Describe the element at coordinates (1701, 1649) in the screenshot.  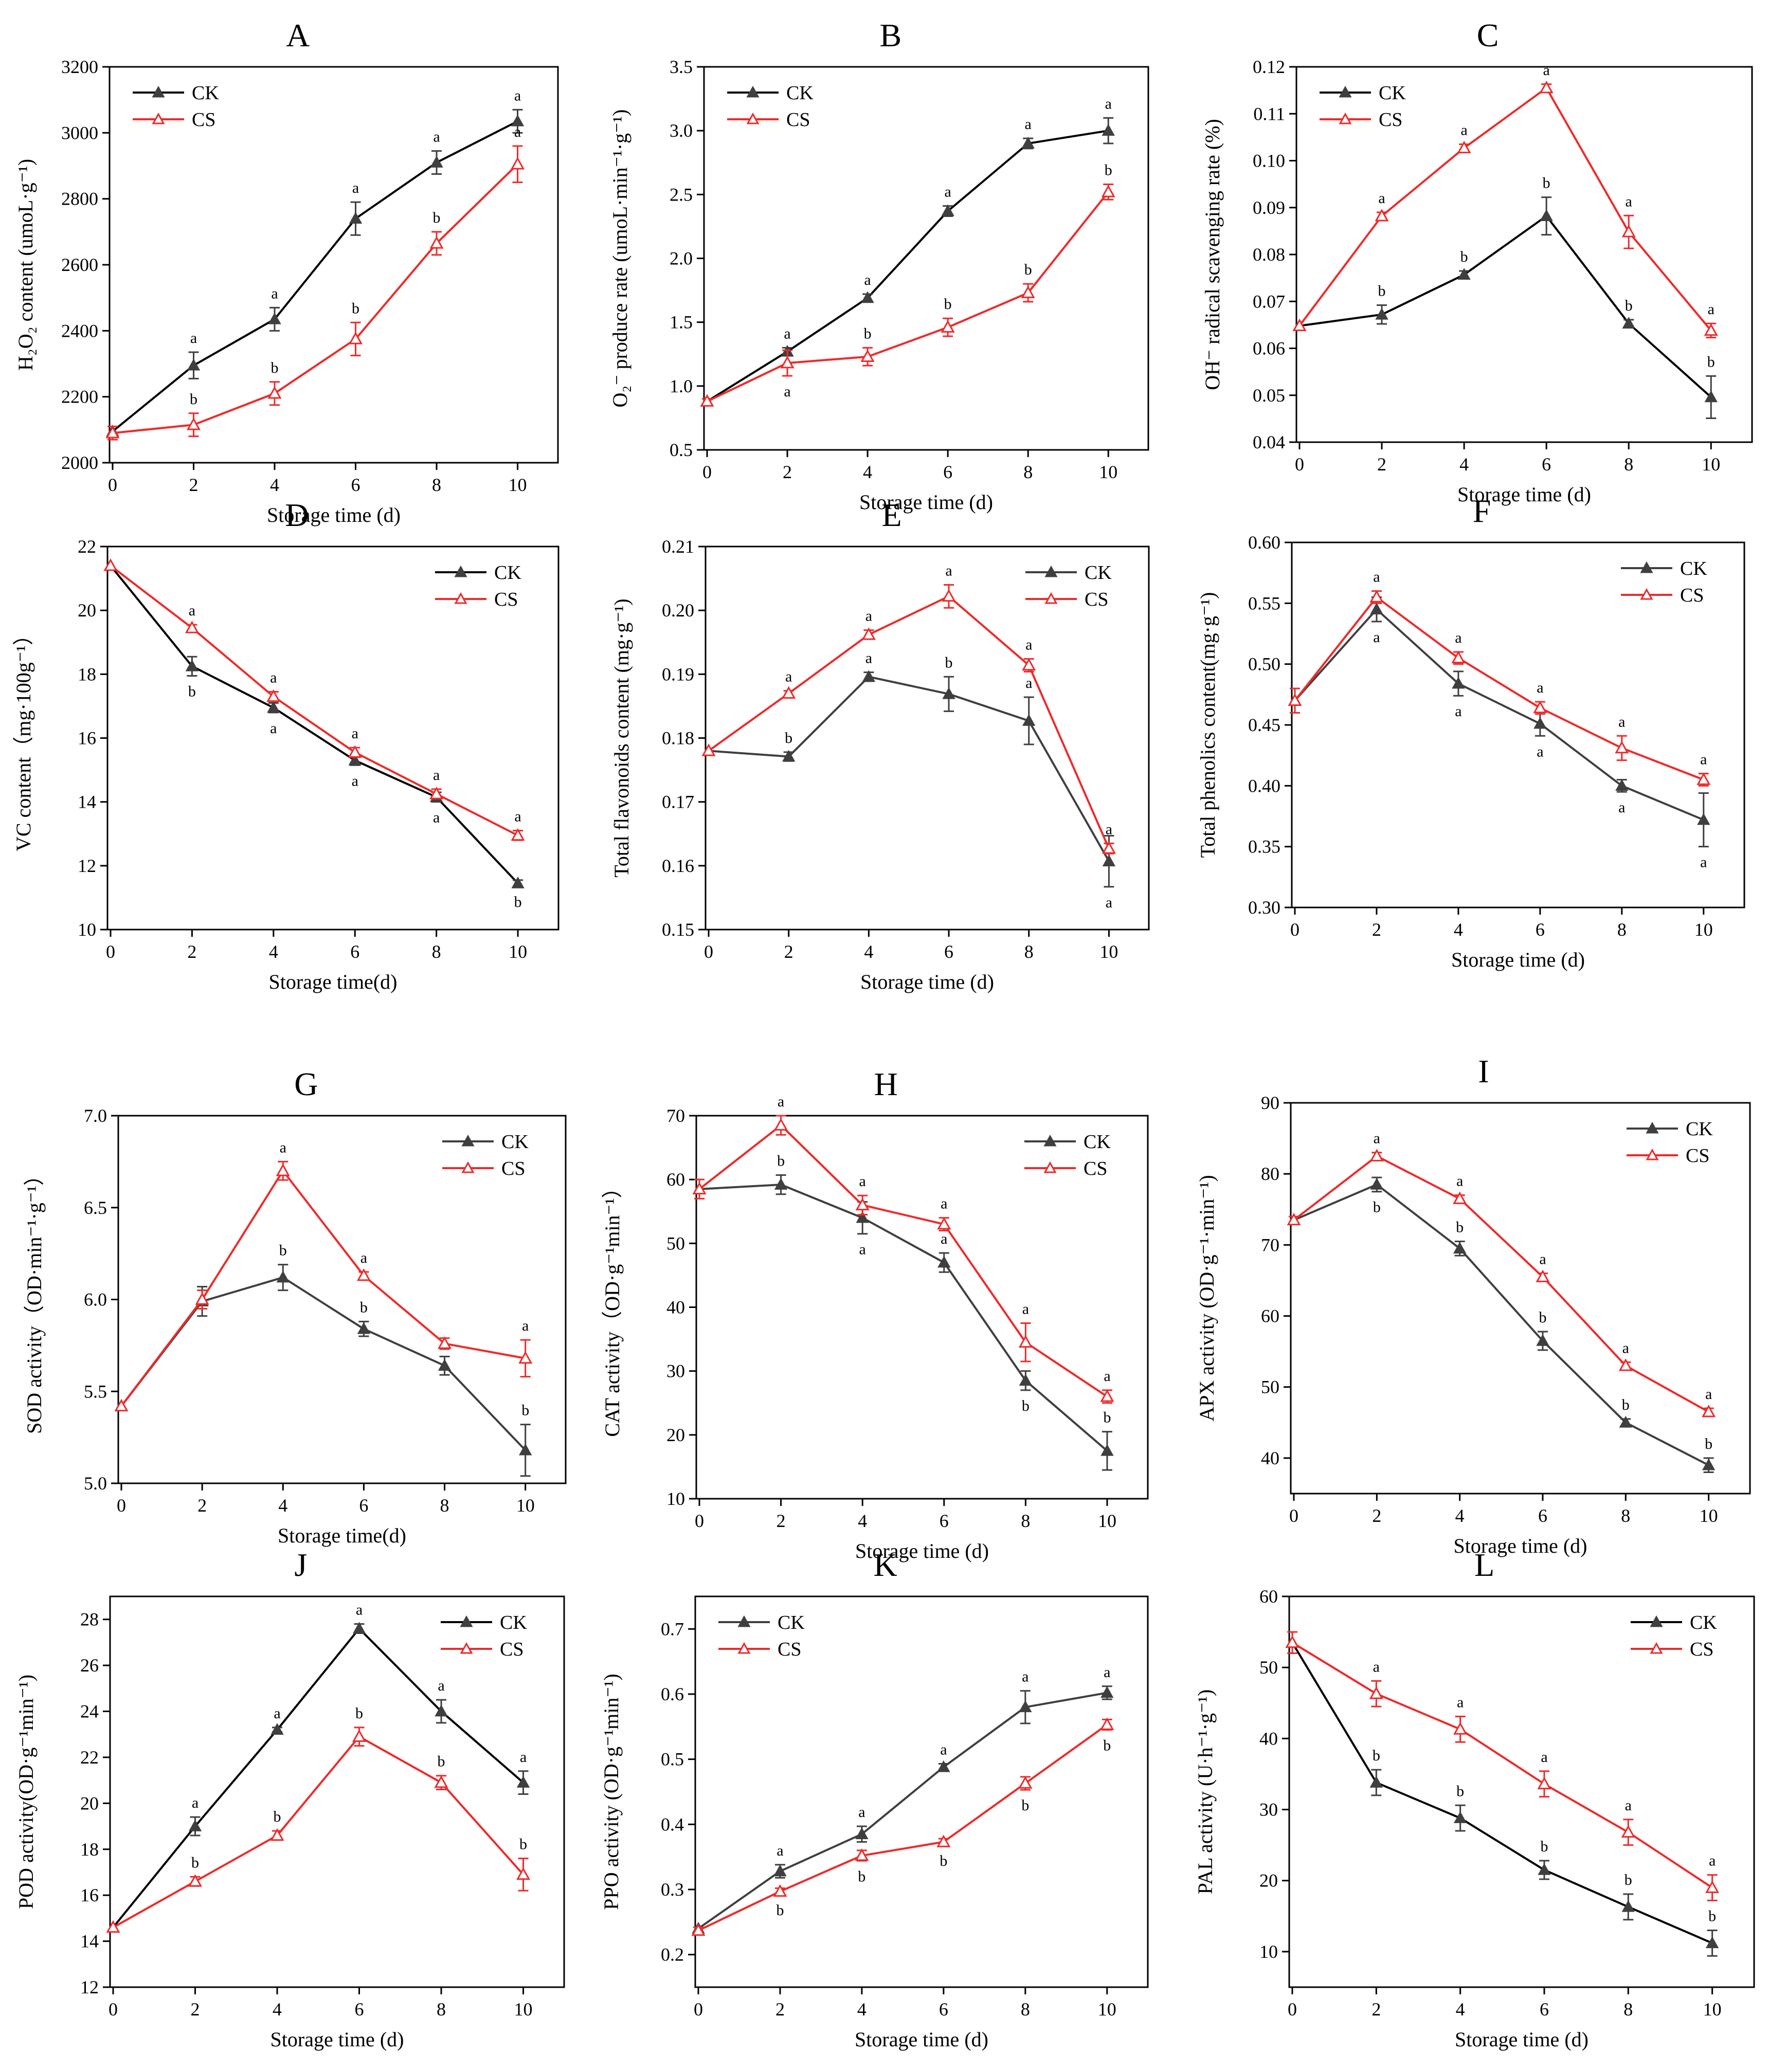
I see `legend-label: CS` at that location.